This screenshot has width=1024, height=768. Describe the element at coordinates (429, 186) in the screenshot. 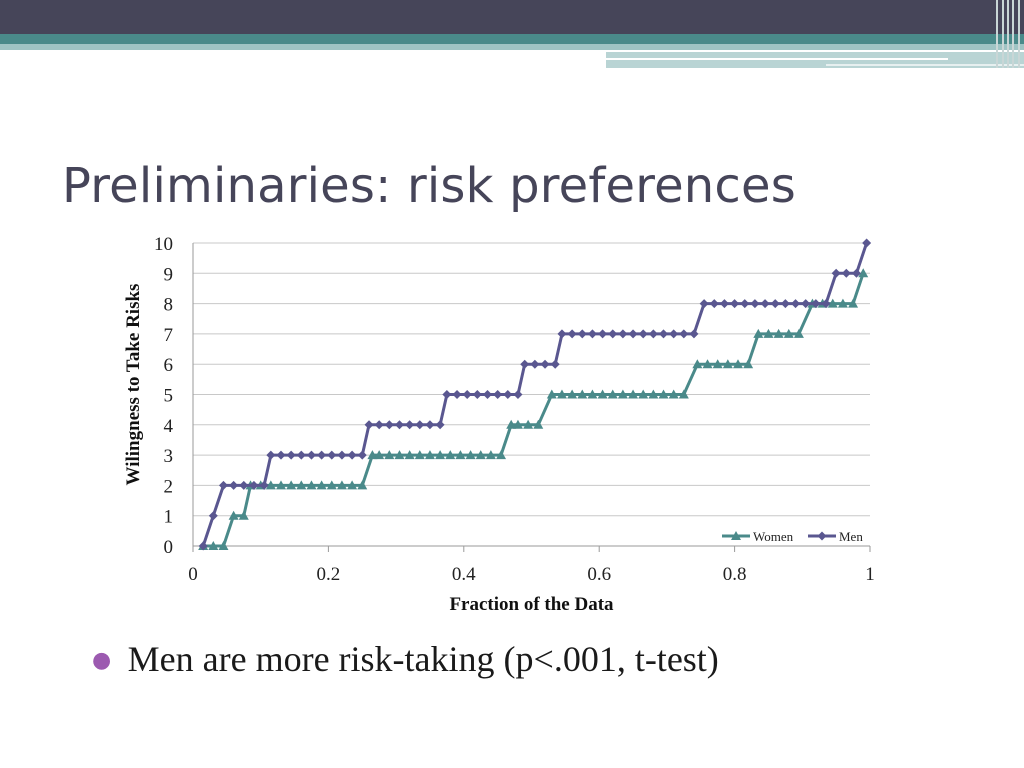

I see `slide-title: Preliminaries: risk preferences` at that location.